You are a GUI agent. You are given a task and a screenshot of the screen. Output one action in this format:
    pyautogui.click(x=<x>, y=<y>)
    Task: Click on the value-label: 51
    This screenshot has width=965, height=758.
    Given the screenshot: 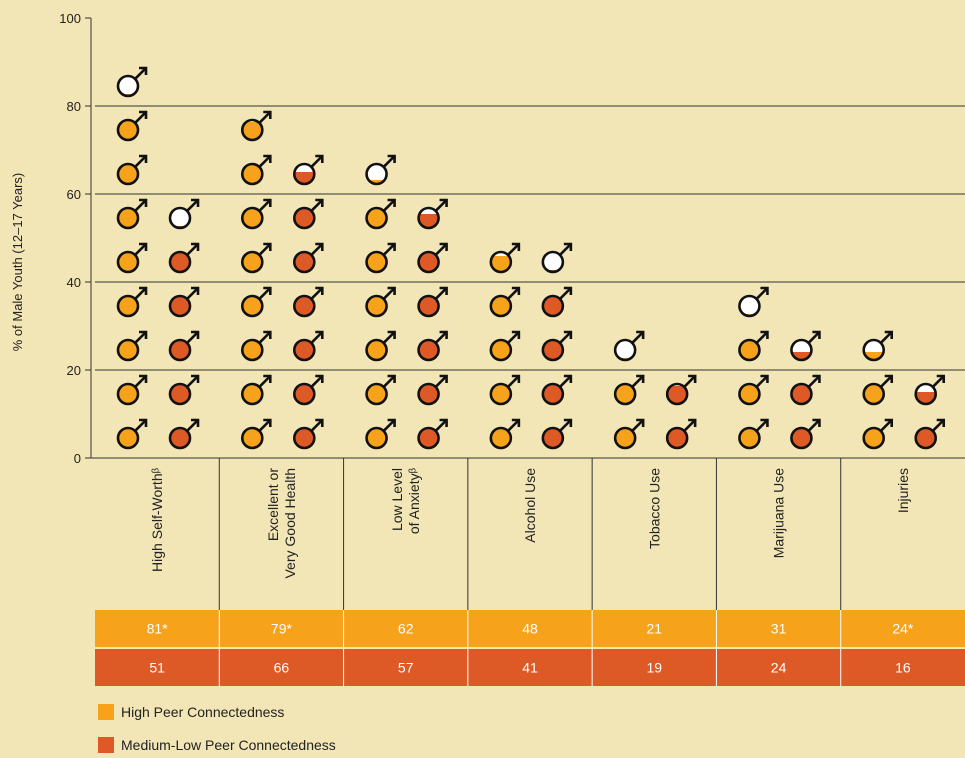 What is the action you would take?
    pyautogui.click(x=157, y=668)
    